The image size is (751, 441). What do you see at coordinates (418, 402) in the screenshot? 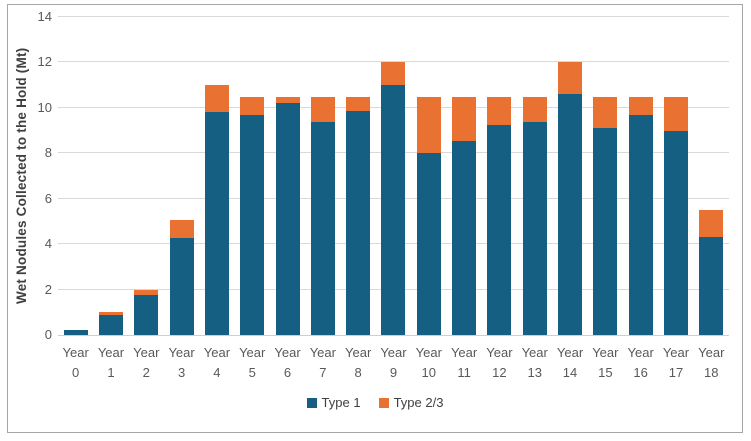
I see `legend-label: Type 2/3` at bounding box center [418, 402].